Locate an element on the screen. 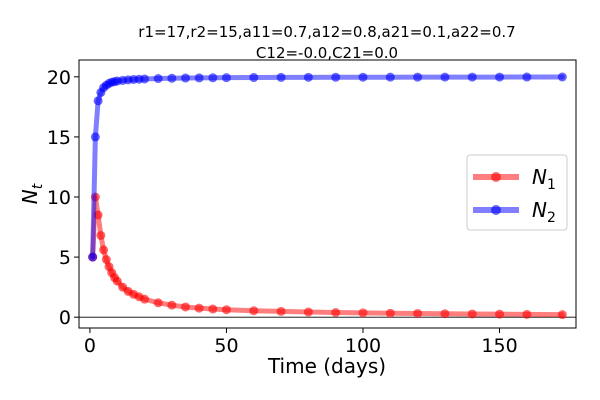 Image resolution: width=600 pixels, height=400 pixels. x-axis-label: Time (days) is located at coordinates (326, 366).